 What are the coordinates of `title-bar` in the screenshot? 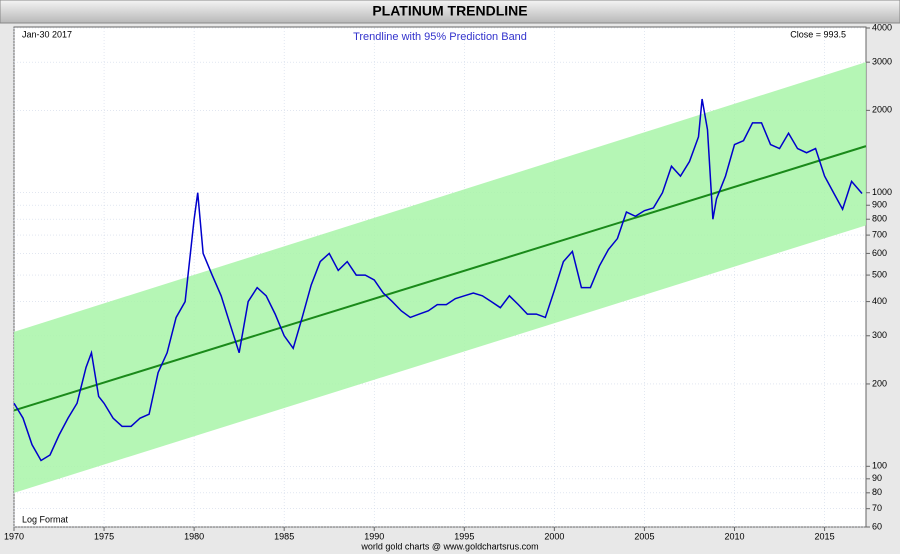 It's located at (450, 12).